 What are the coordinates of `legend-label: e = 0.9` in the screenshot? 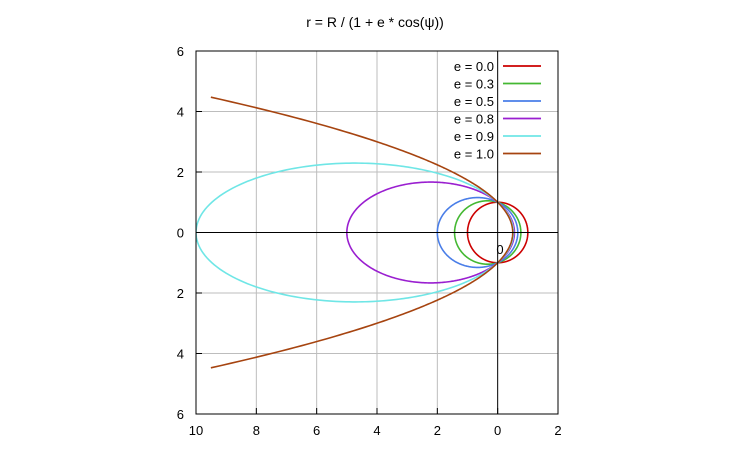 It's located at (474, 136).